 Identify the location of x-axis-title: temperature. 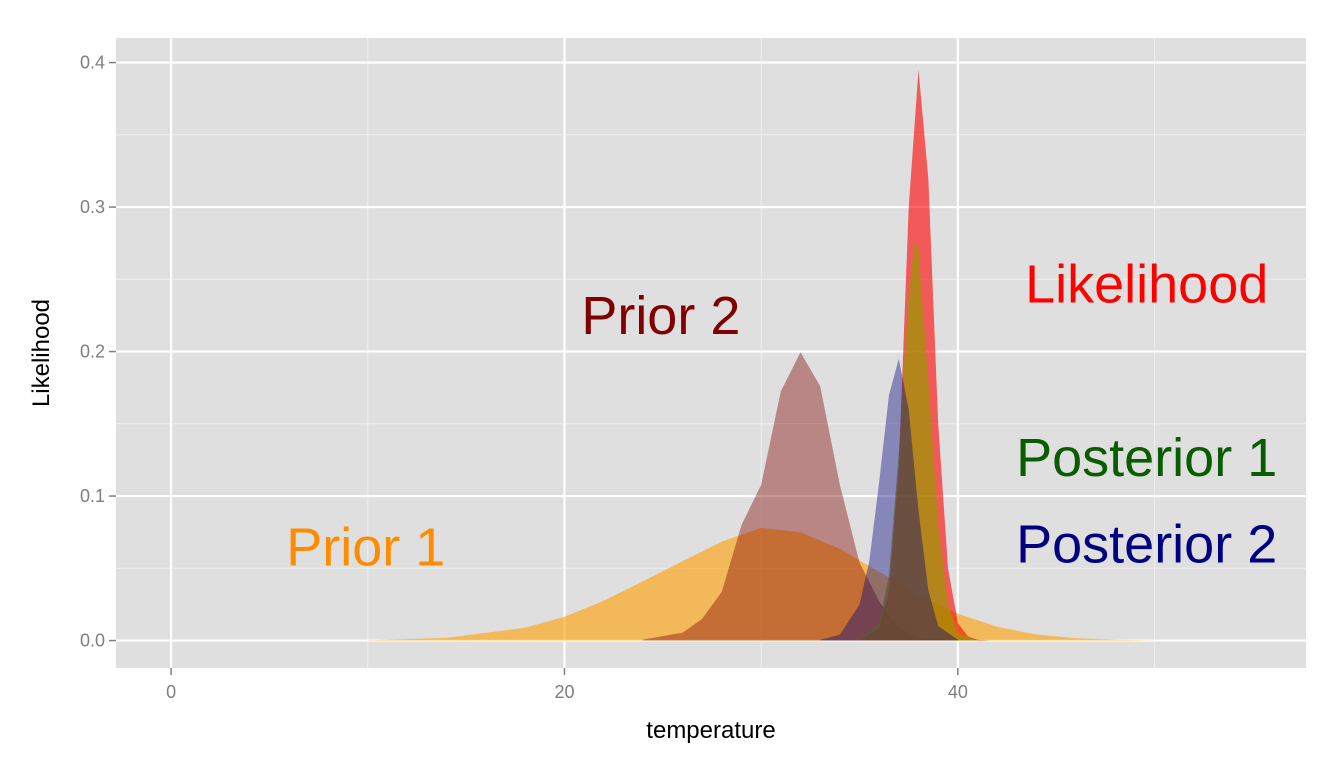
(710, 730).